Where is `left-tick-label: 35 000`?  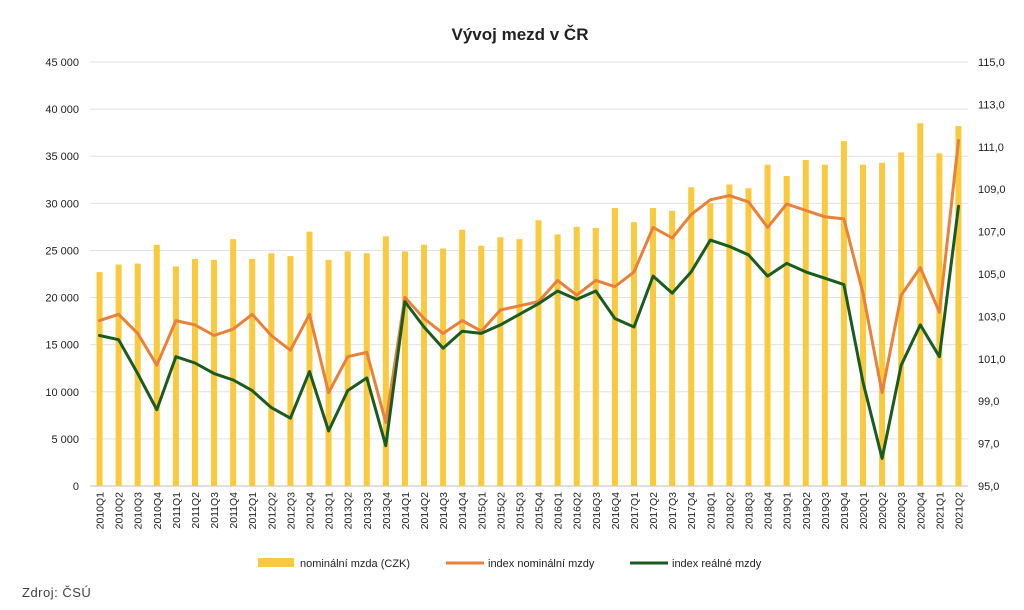
left-tick-label: 35 000 is located at coordinates (62, 157).